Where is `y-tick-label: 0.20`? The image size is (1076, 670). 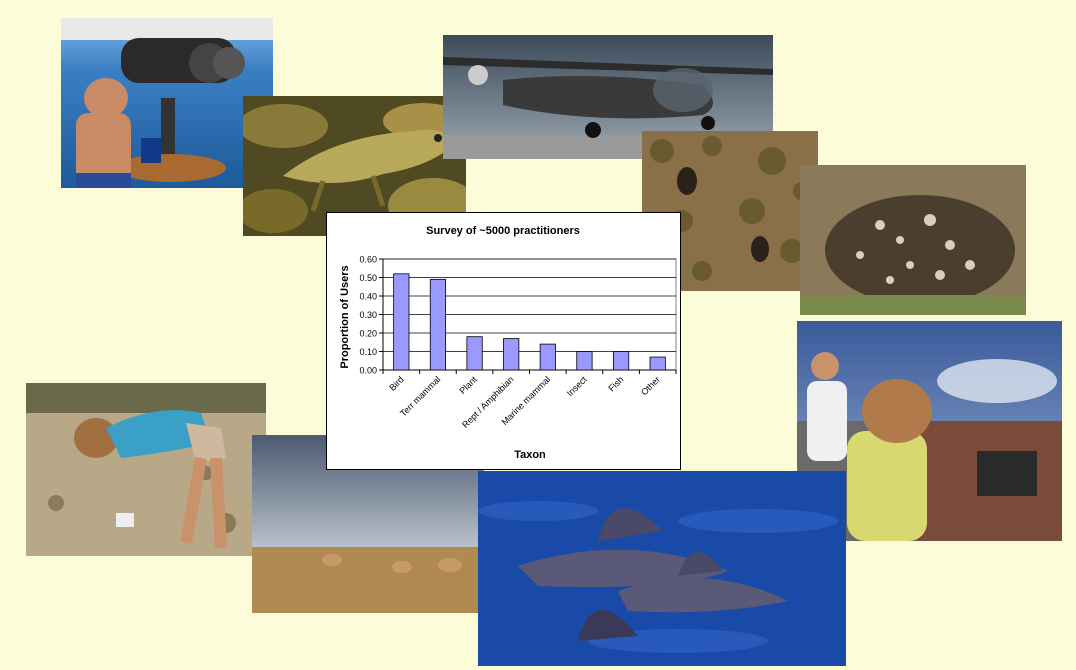
y-tick-label: 0.20 is located at coordinates (368, 334).